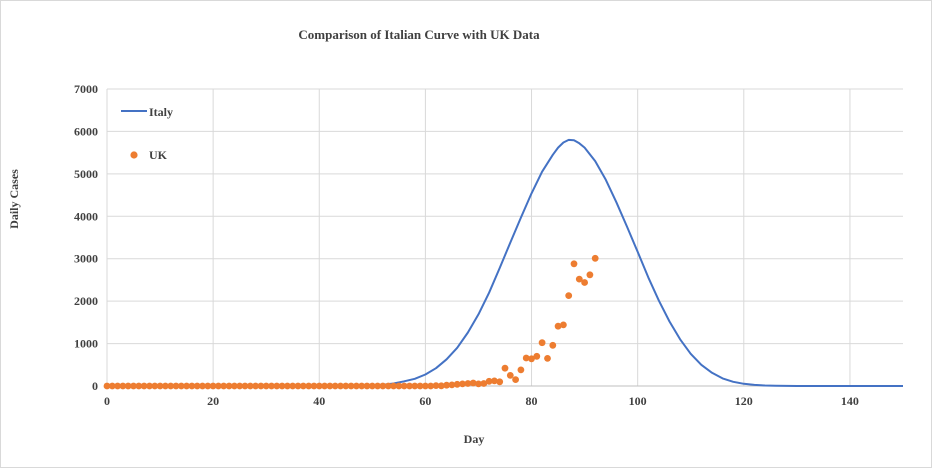 This screenshot has height=472, width=932. Describe the element at coordinates (86, 89) in the screenshot. I see `y-tick-label: 7000` at that location.